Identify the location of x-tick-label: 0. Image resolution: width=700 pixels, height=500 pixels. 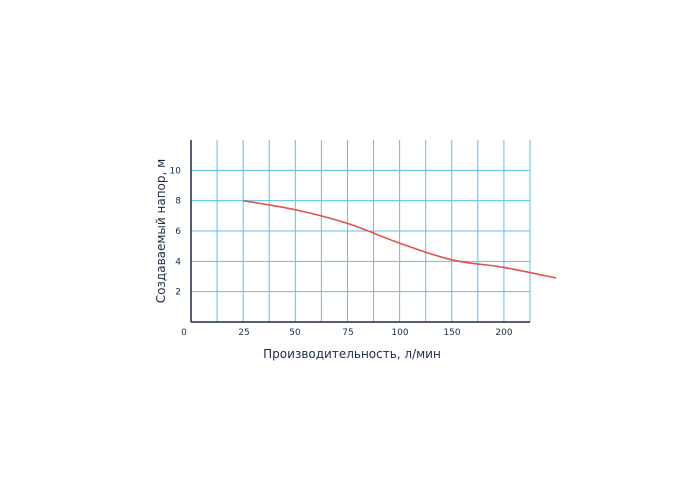
(184, 333).